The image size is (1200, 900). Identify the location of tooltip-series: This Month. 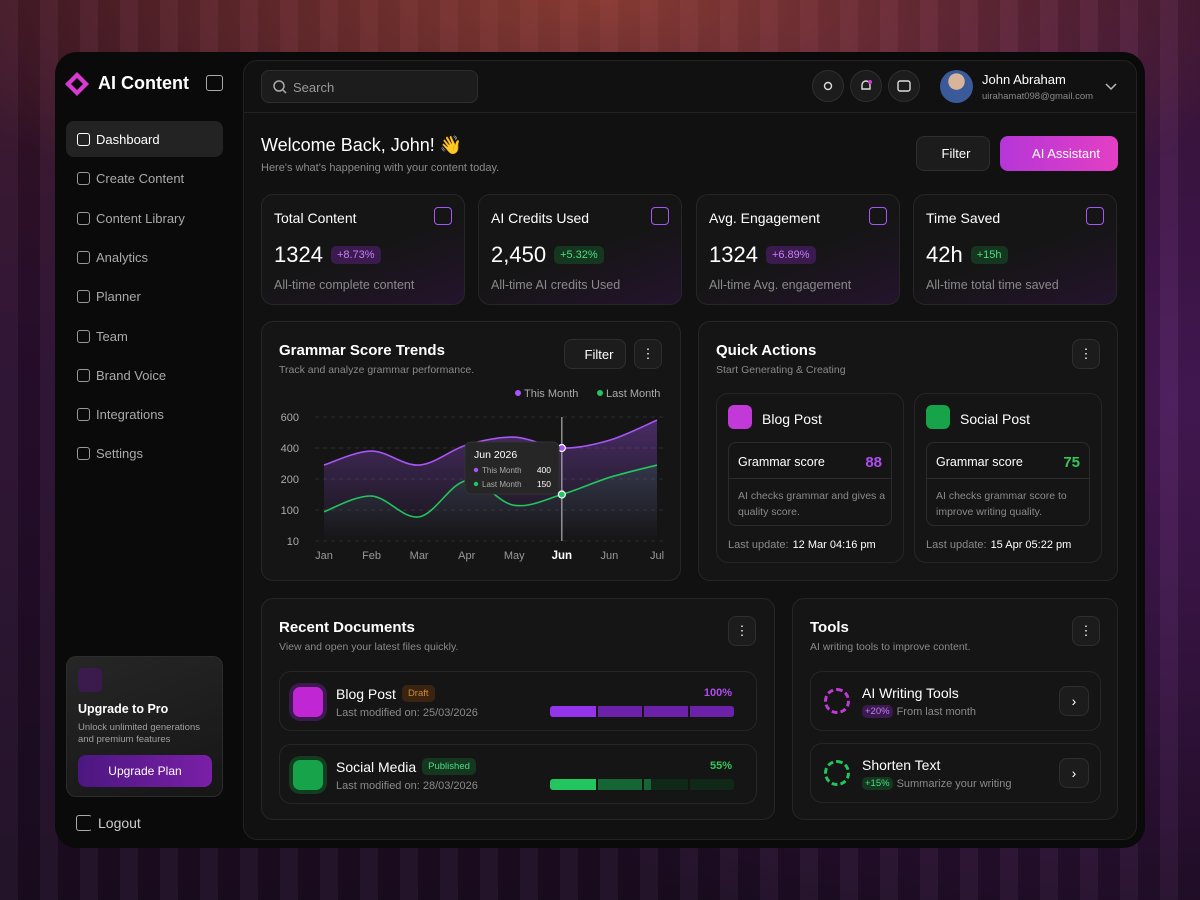
(502, 470).